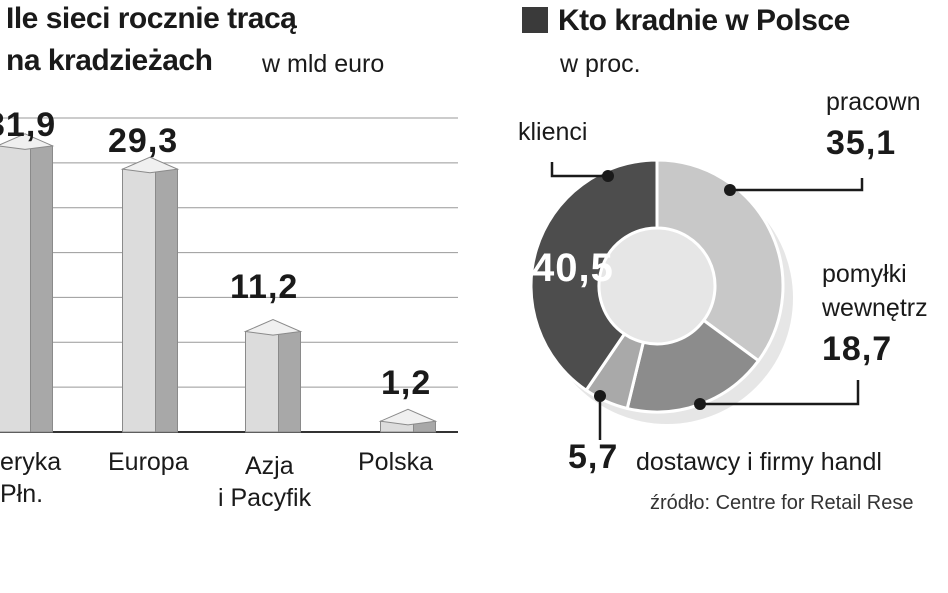 Image resolution: width=948 pixels, height=593 pixels. I want to click on right-chart-title-text: Kto kradnie w Polsce, so click(704, 20).